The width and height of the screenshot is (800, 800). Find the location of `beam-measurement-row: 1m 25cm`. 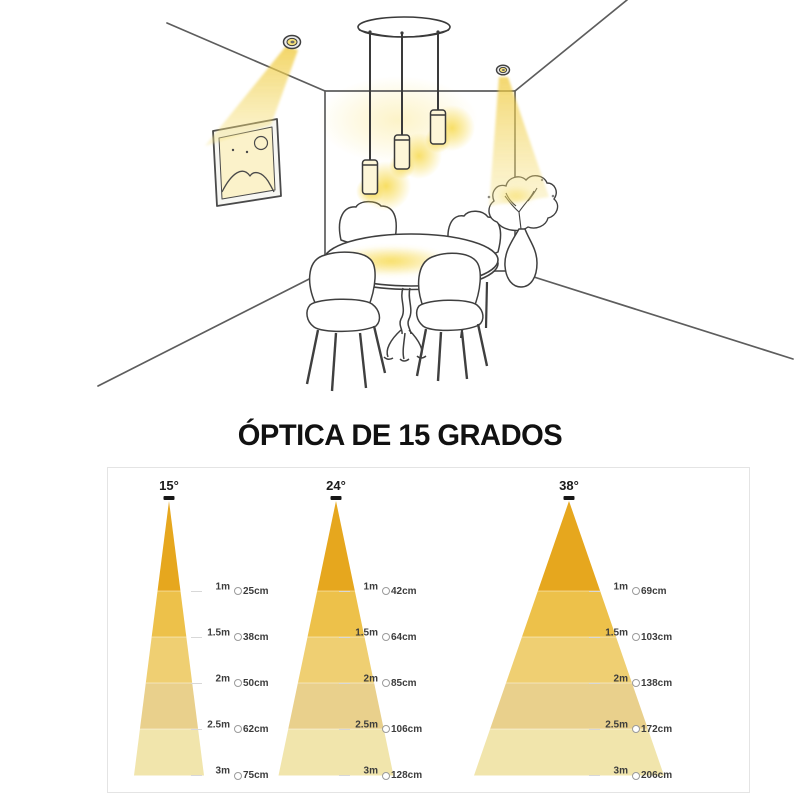

beam-measurement-row: 1m 25cm is located at coordinates (230, 589).